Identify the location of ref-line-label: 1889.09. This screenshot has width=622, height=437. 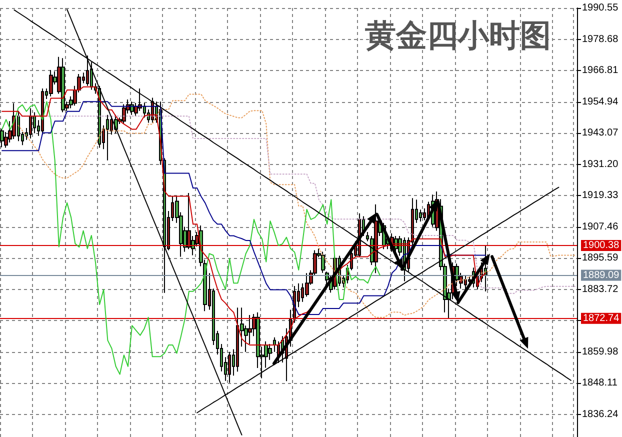
(601, 275).